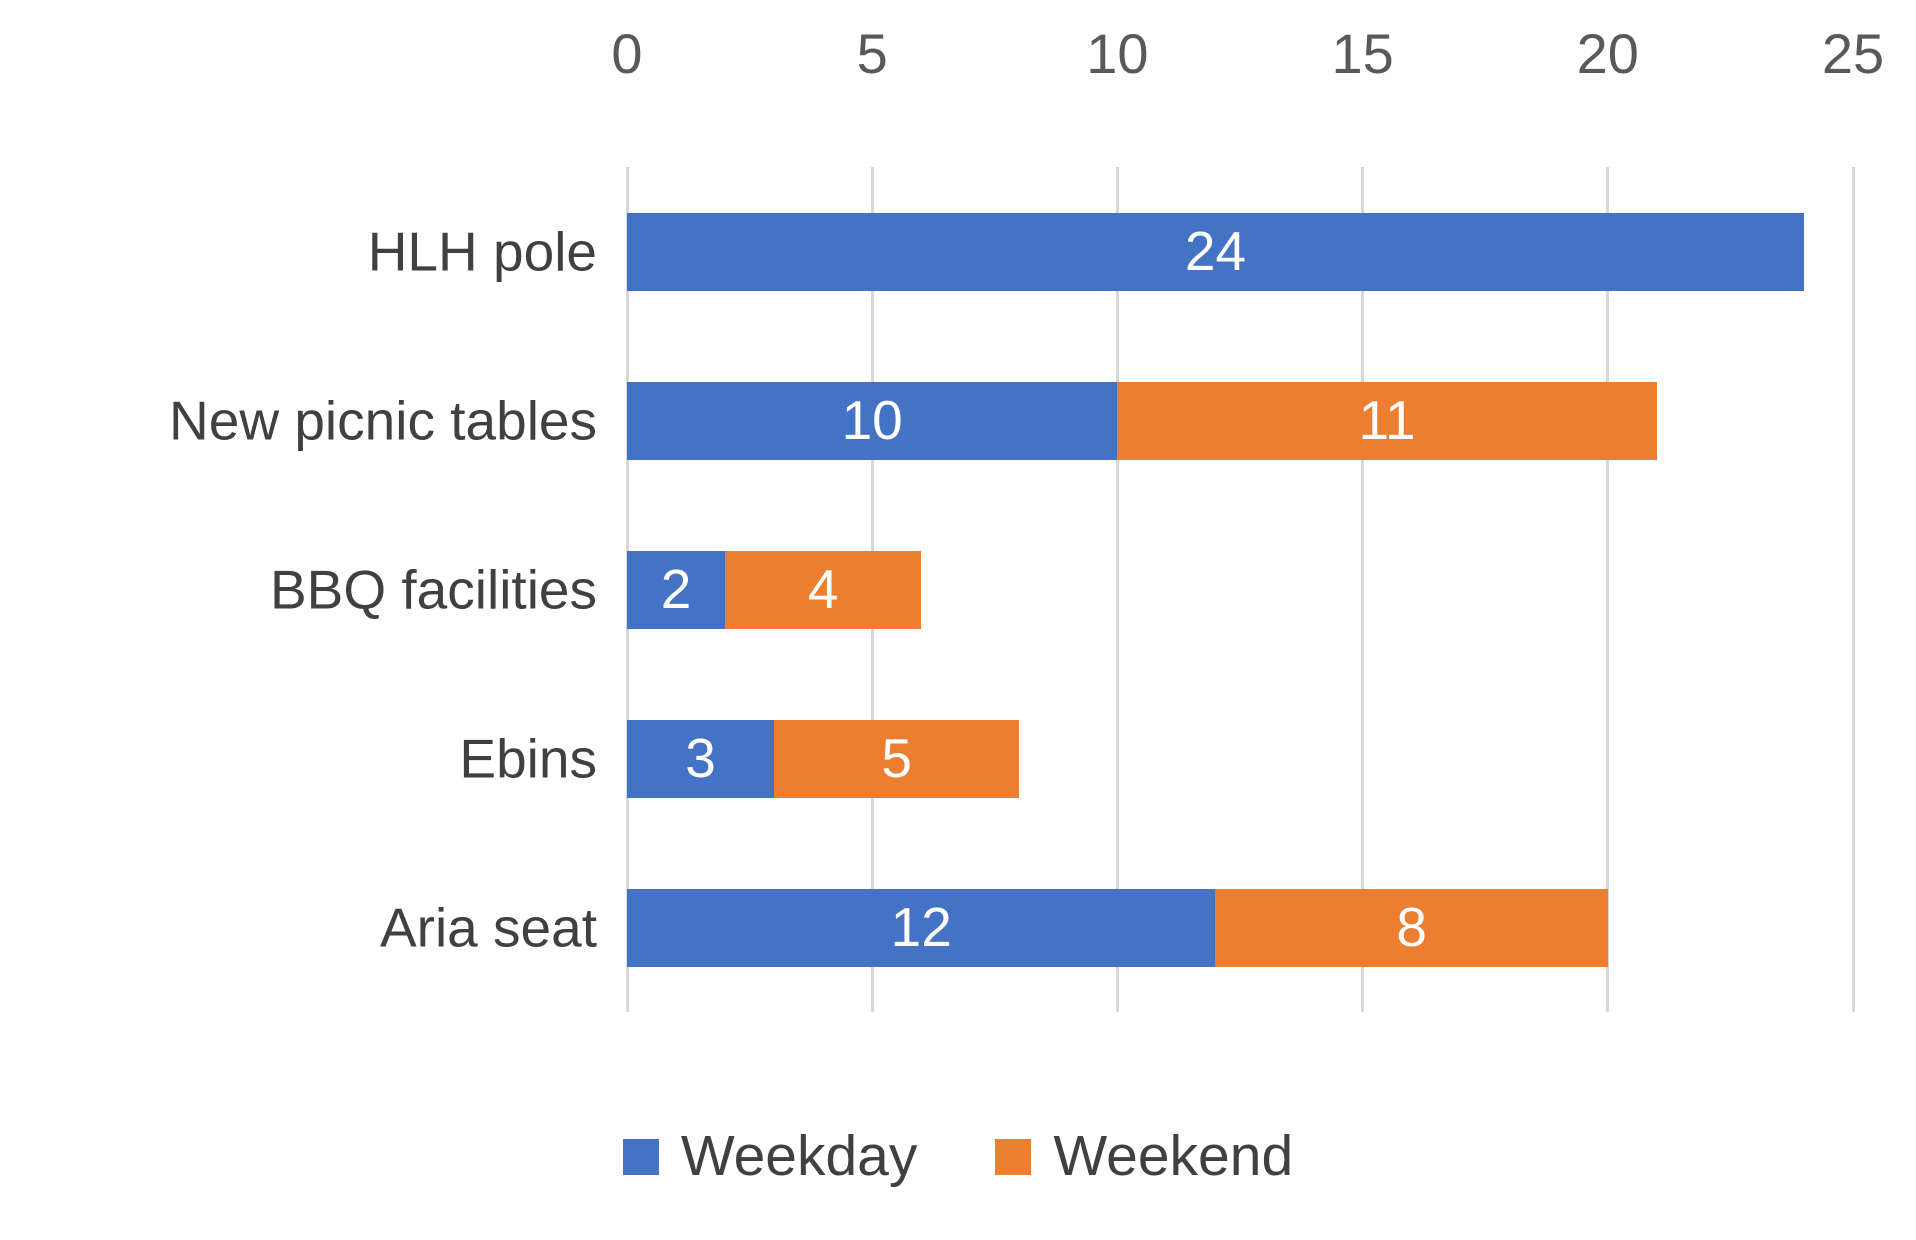  I want to click on legend-item-weekday: Weekday, so click(770, 1156).